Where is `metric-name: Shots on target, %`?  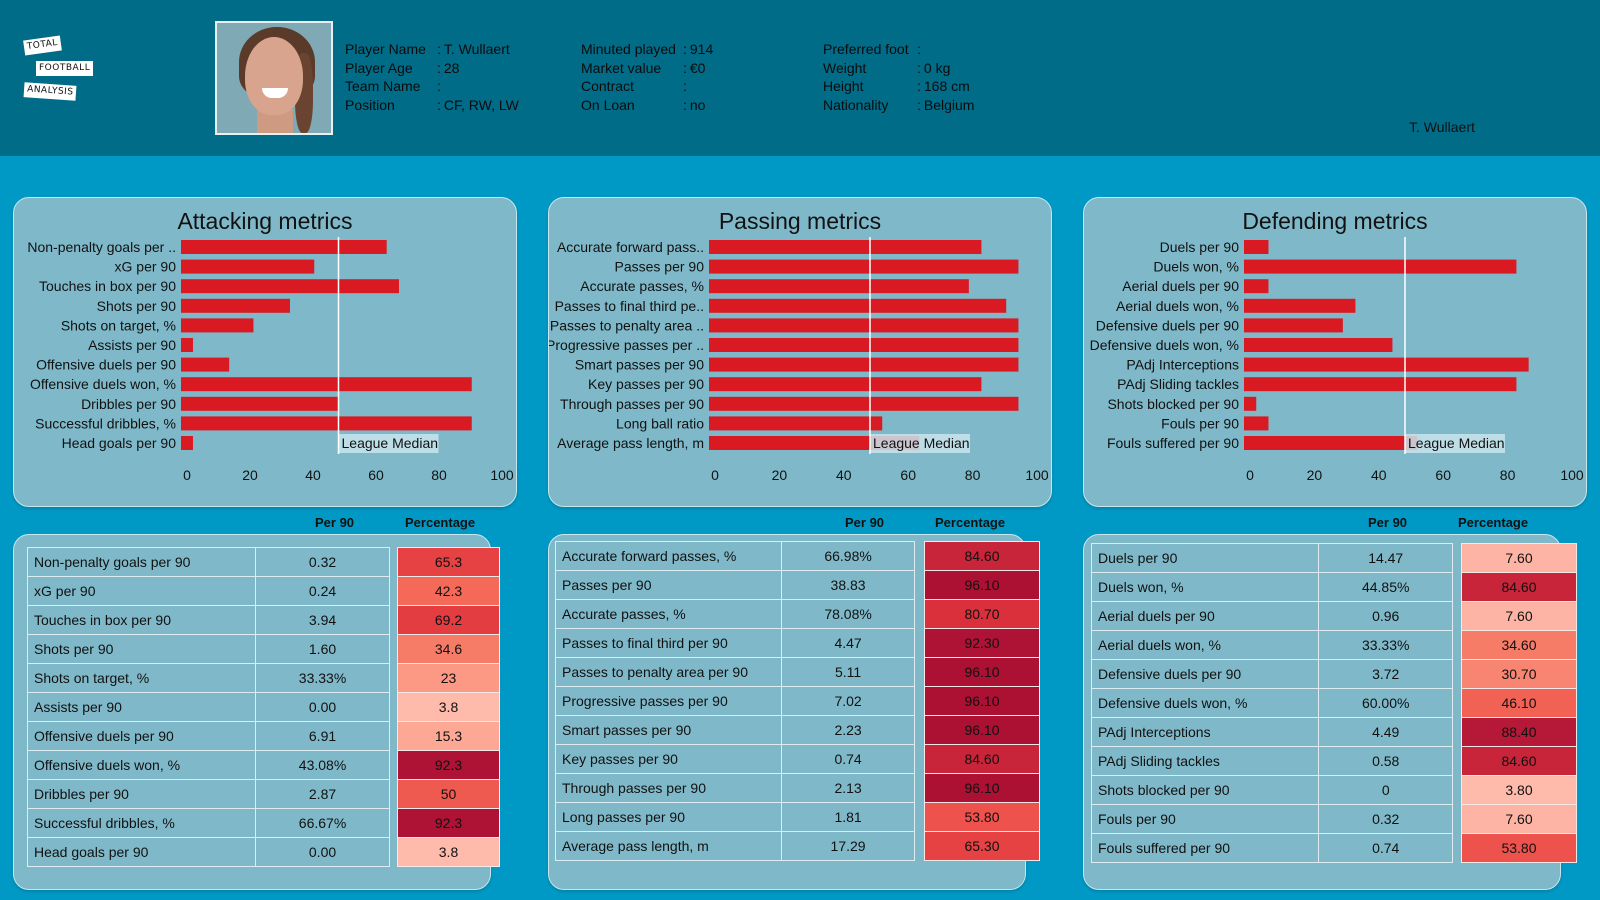
metric-name: Shots on target, % is located at coordinates (141, 678).